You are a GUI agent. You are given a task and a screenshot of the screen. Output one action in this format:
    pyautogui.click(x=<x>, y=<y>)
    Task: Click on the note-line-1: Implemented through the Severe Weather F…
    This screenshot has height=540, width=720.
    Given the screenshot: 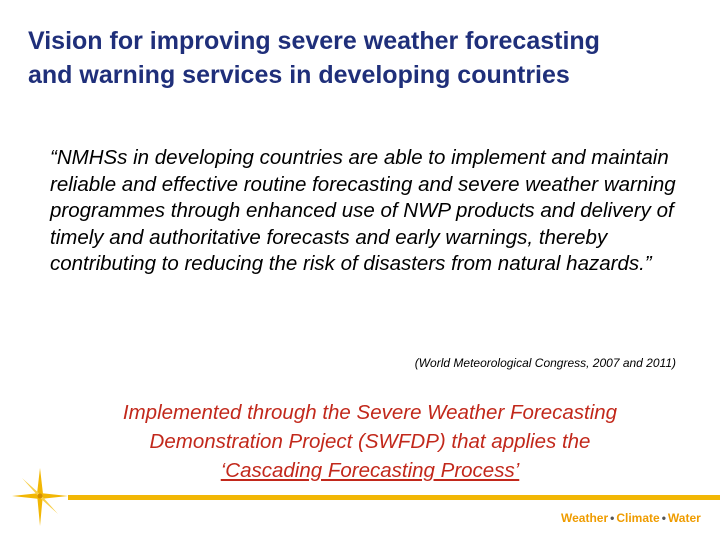 What is the action you would take?
    pyautogui.click(x=370, y=412)
    